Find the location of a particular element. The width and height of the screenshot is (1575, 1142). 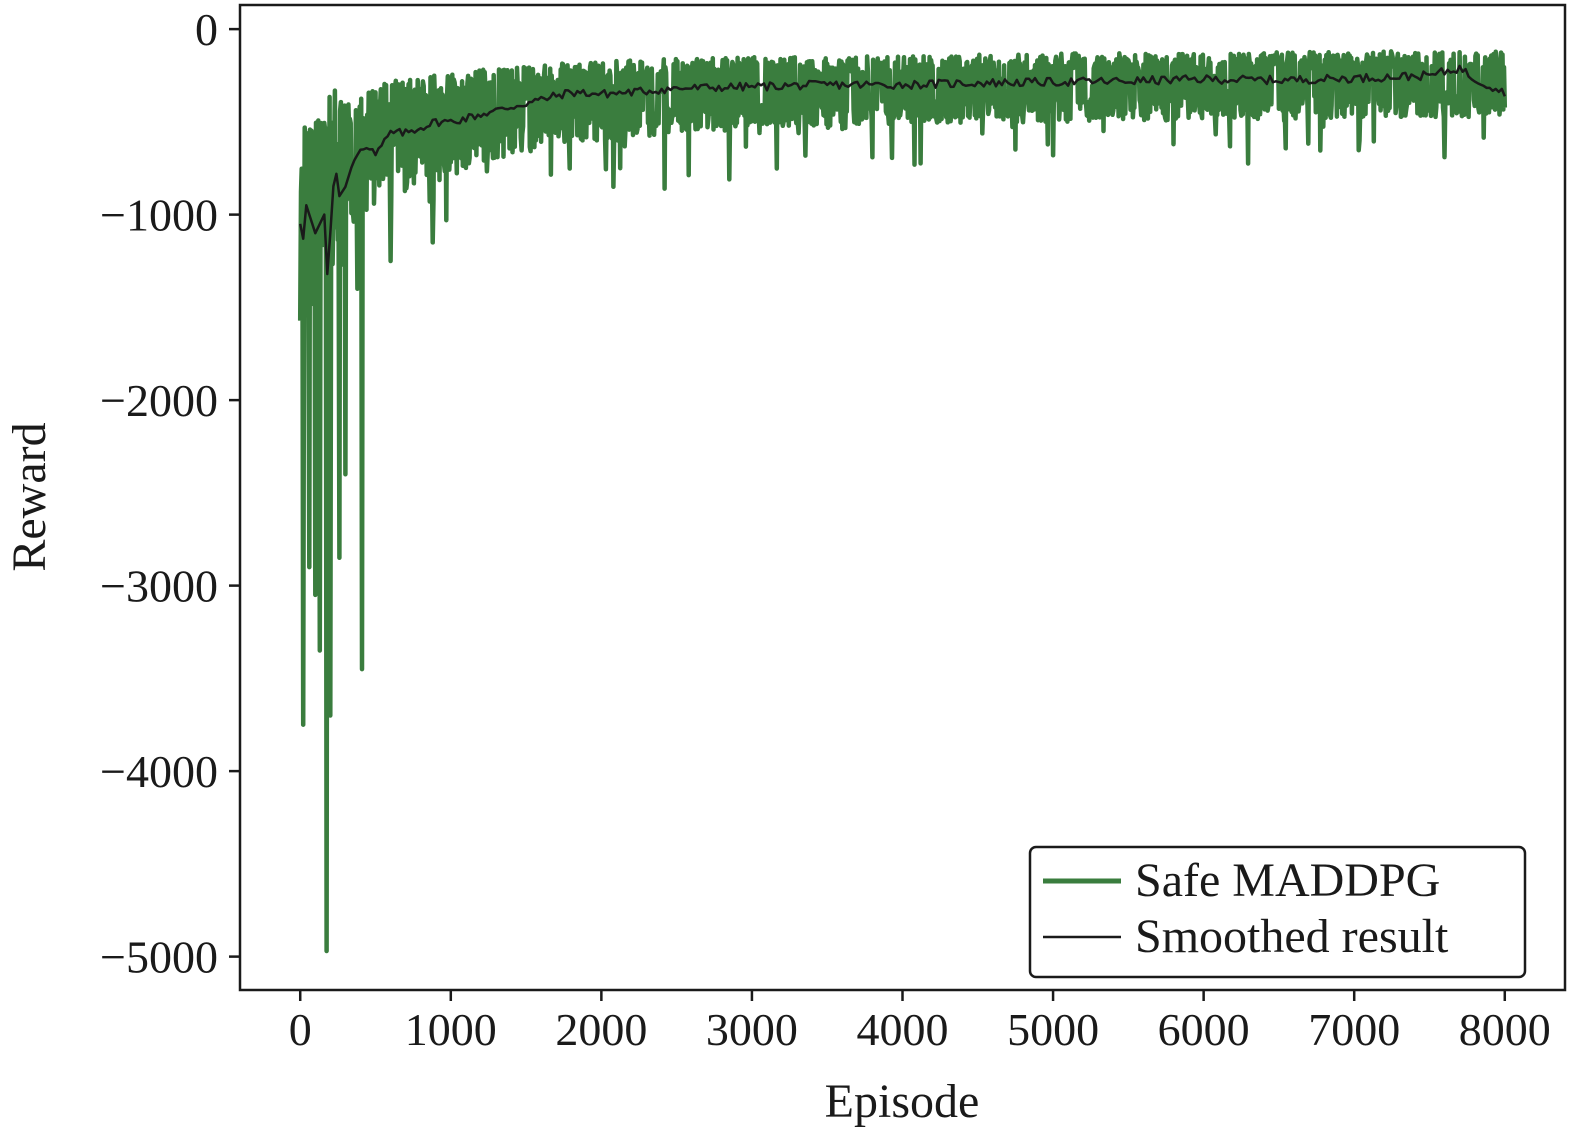

x-tick-label: 5000 is located at coordinates (1053, 1029).